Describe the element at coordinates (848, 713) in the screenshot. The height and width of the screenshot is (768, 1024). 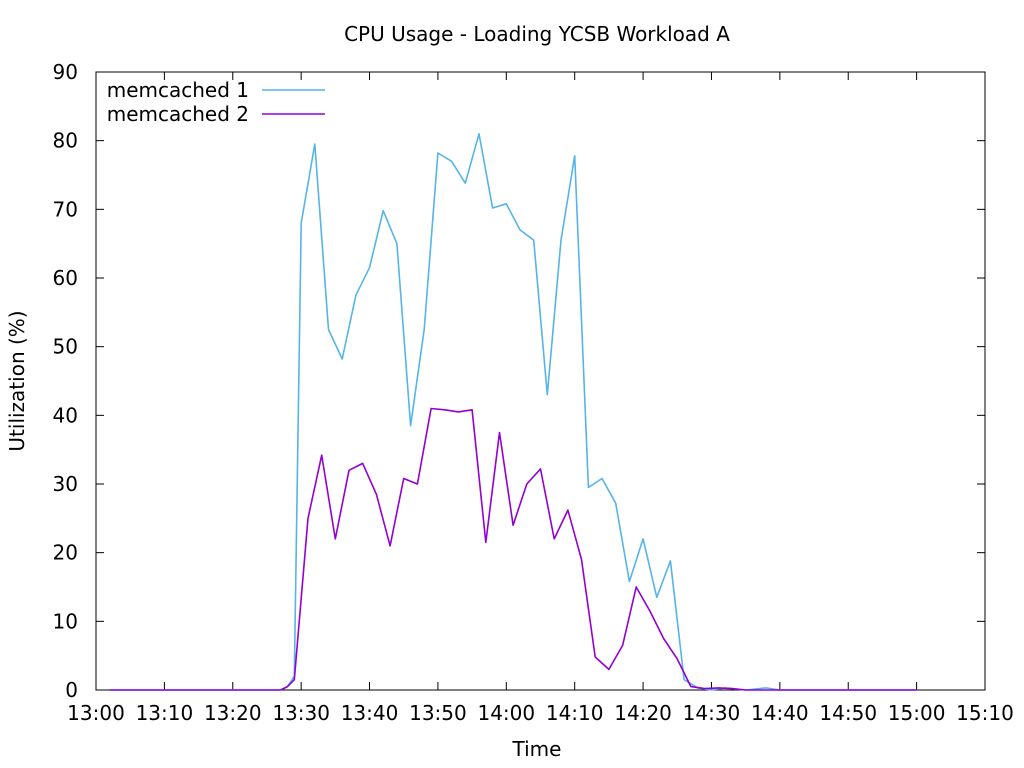
I see `x-tick-label: 14:50` at that location.